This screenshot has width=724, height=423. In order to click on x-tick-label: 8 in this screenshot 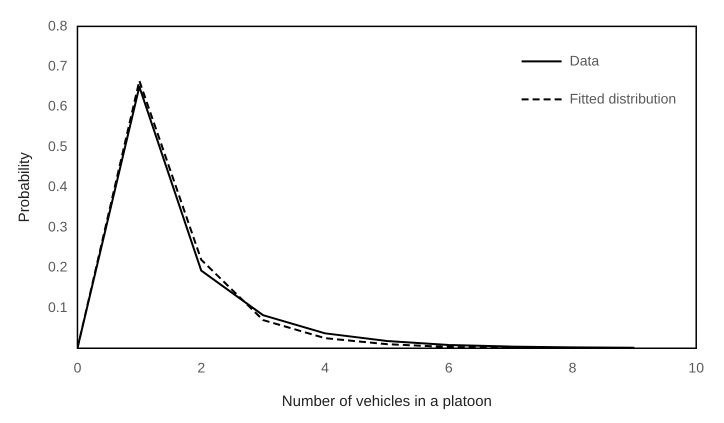, I will do `click(572, 367)`.